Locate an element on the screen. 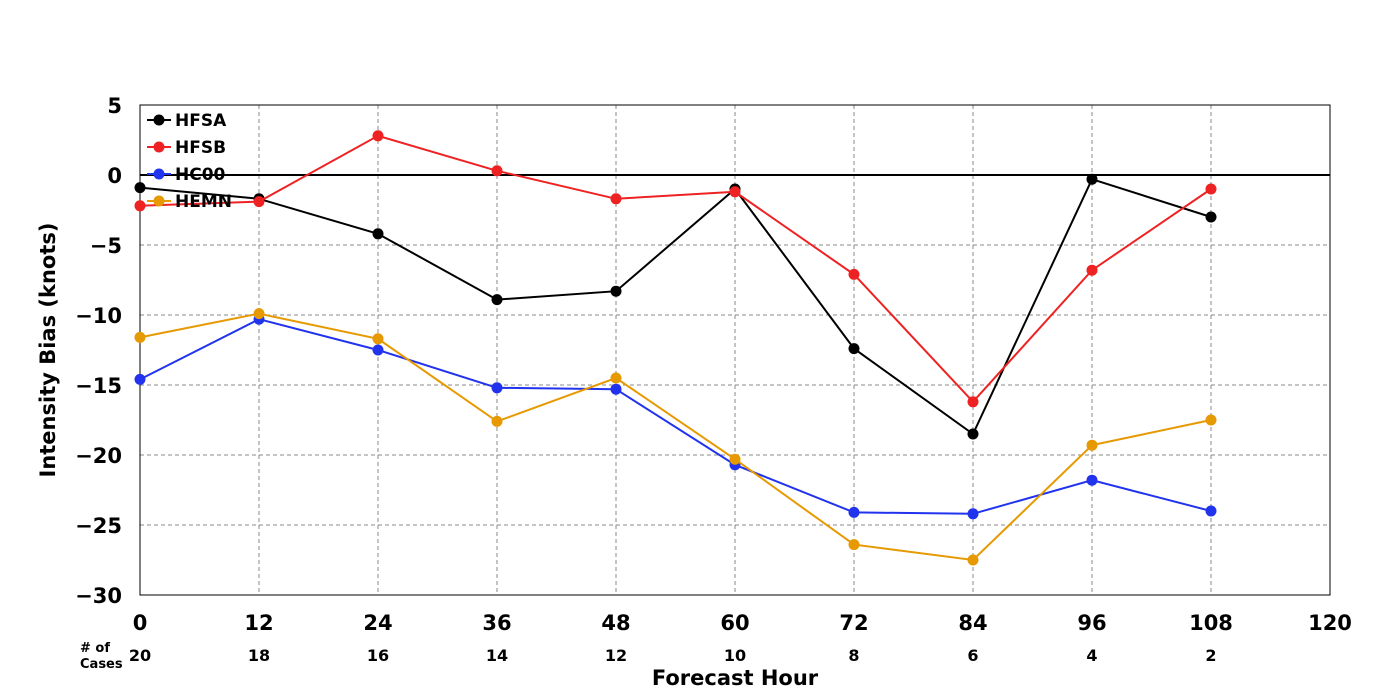 This screenshot has width=1400, height=700. y-tick-label: −20 is located at coordinates (98, 456).